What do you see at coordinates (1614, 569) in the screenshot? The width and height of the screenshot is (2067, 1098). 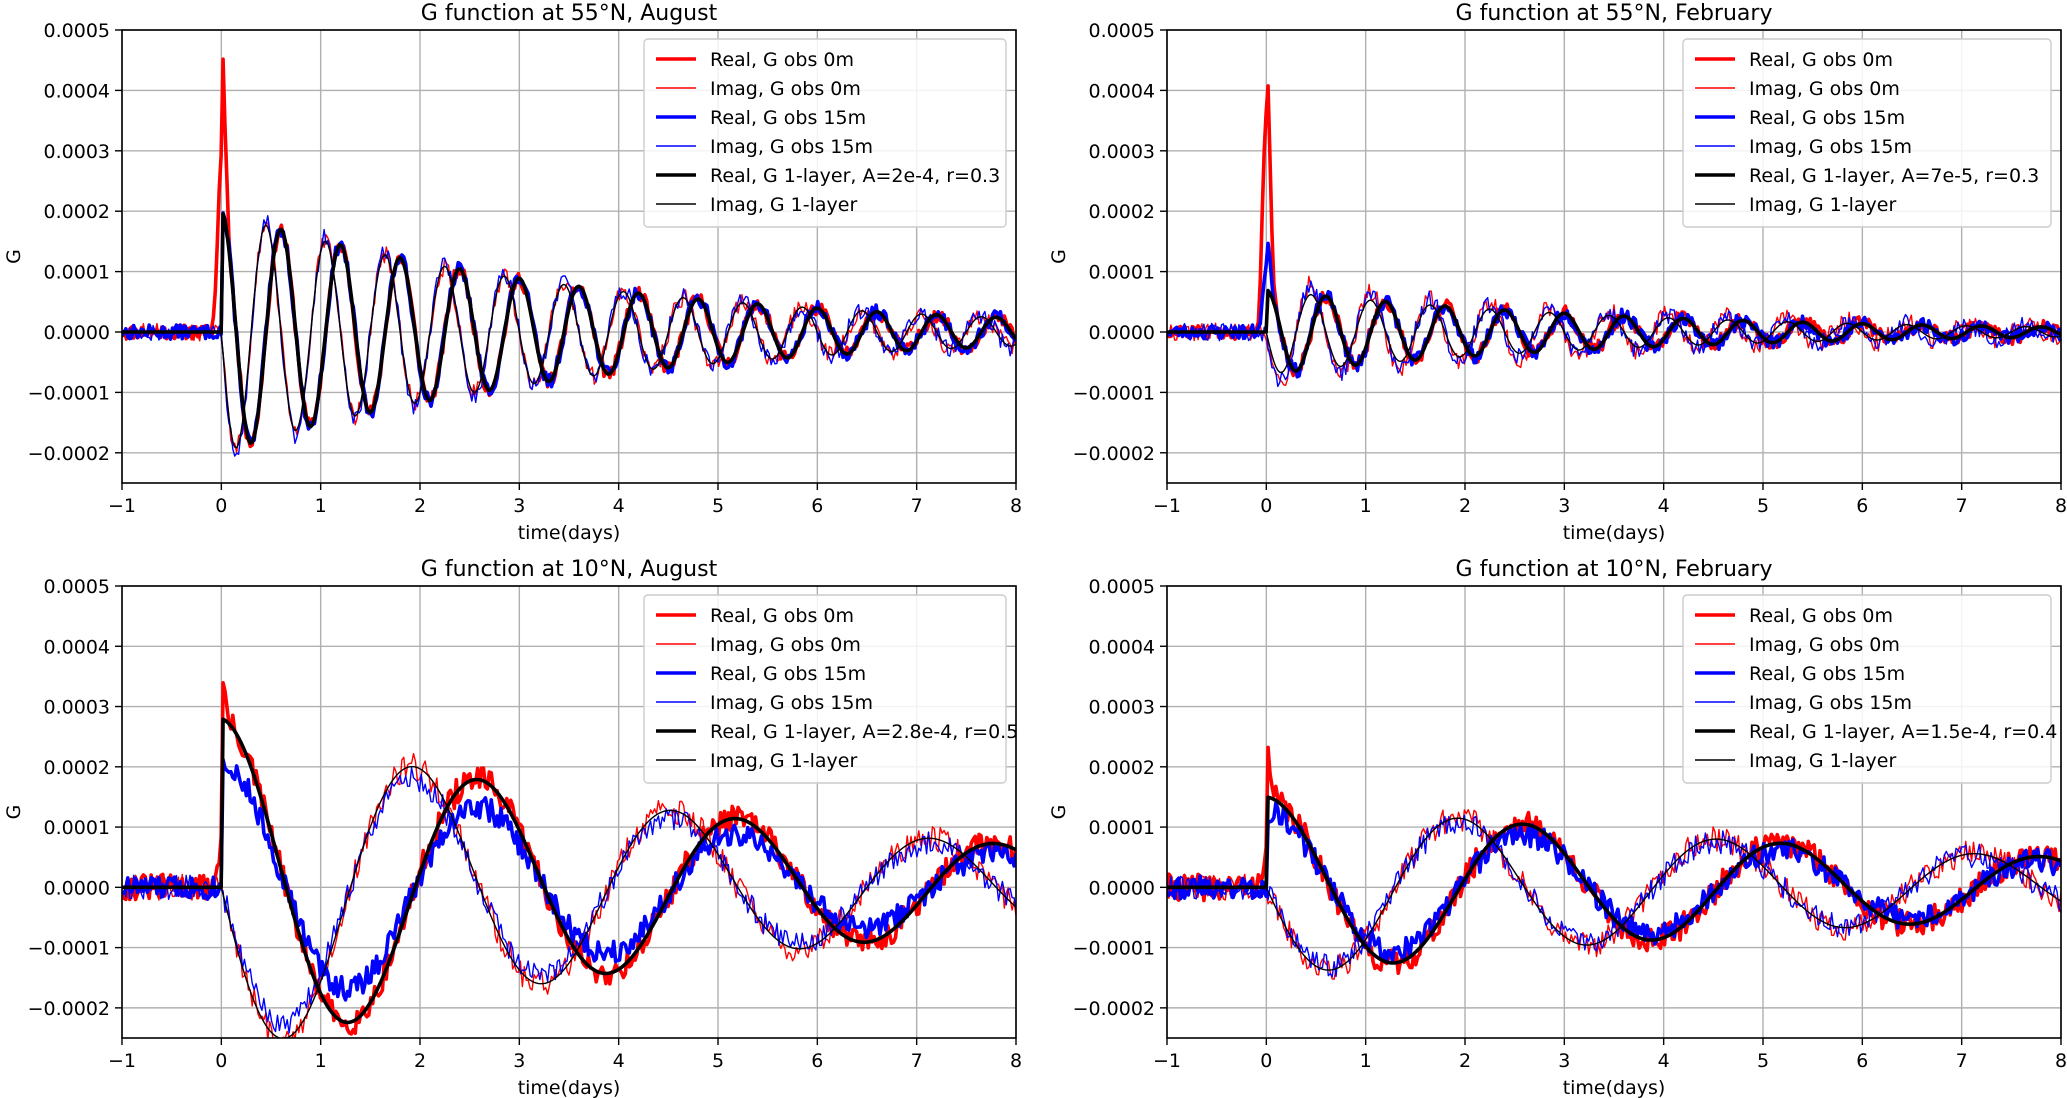 I see `chart-title: G function at 10°N, February` at bounding box center [1614, 569].